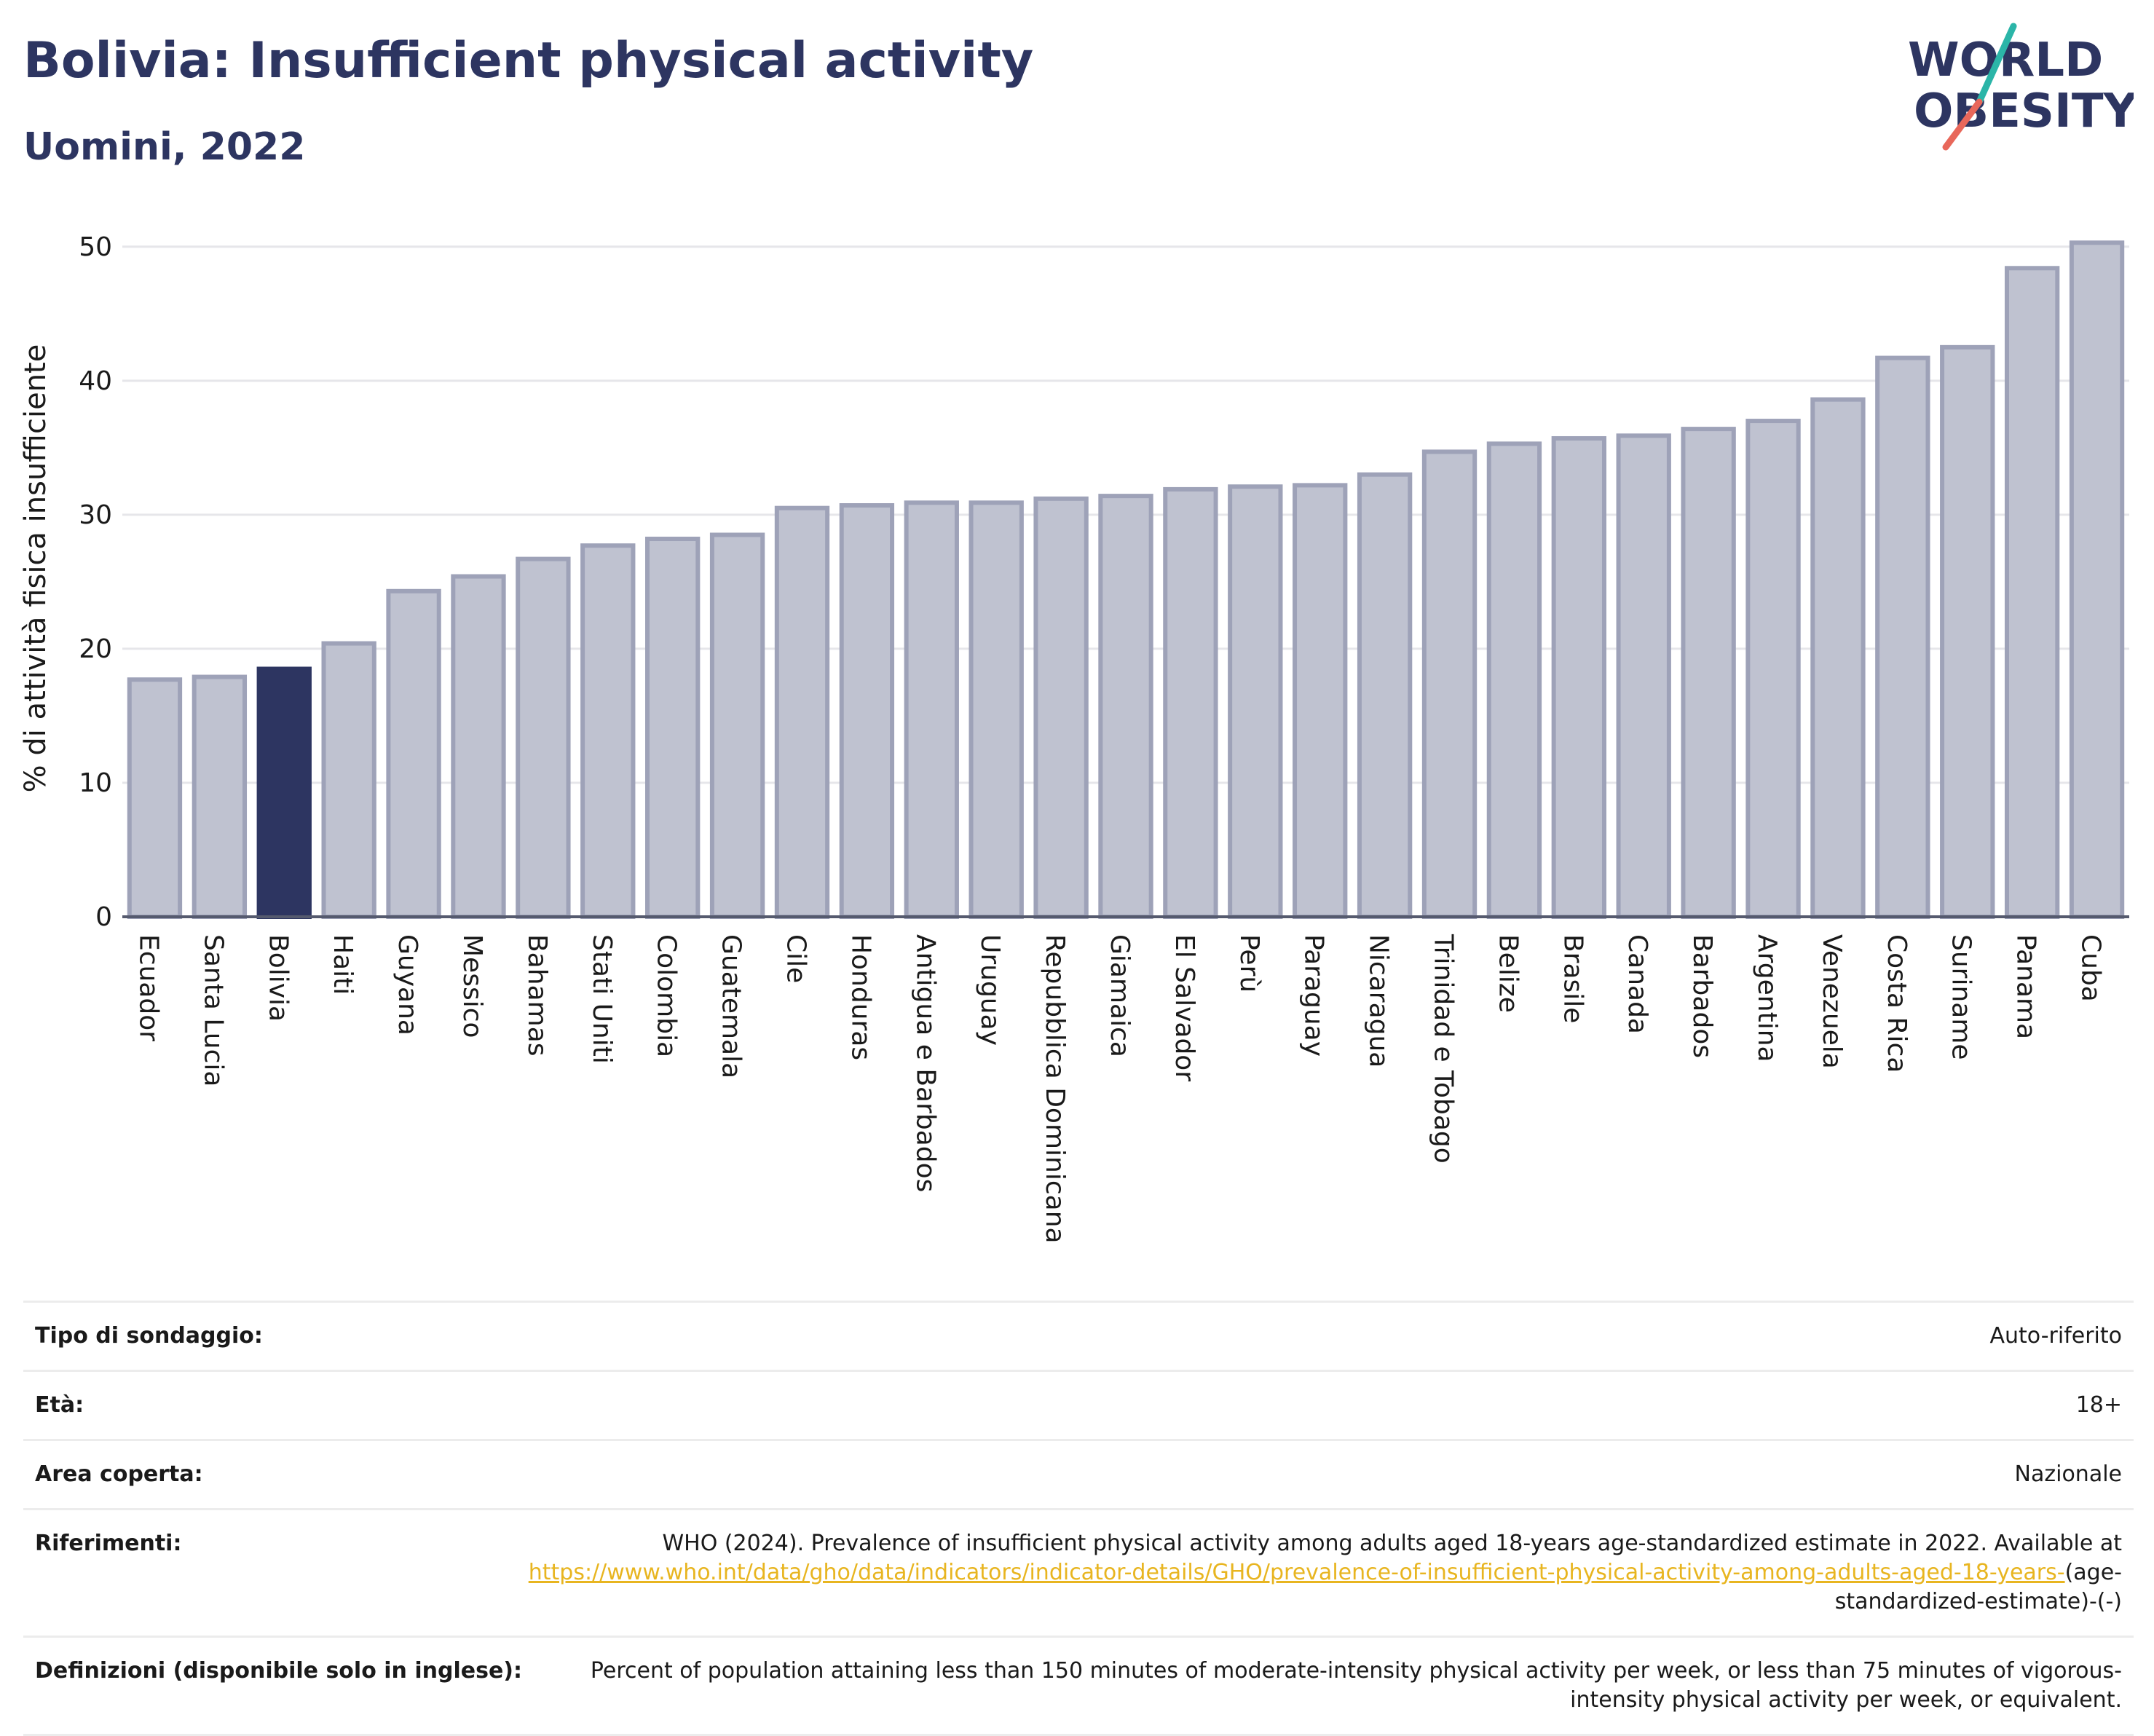 The width and height of the screenshot is (2154, 1736). What do you see at coordinates (1061, 707) in the screenshot?
I see `bar-repubblica-dominicana` at bounding box center [1061, 707].